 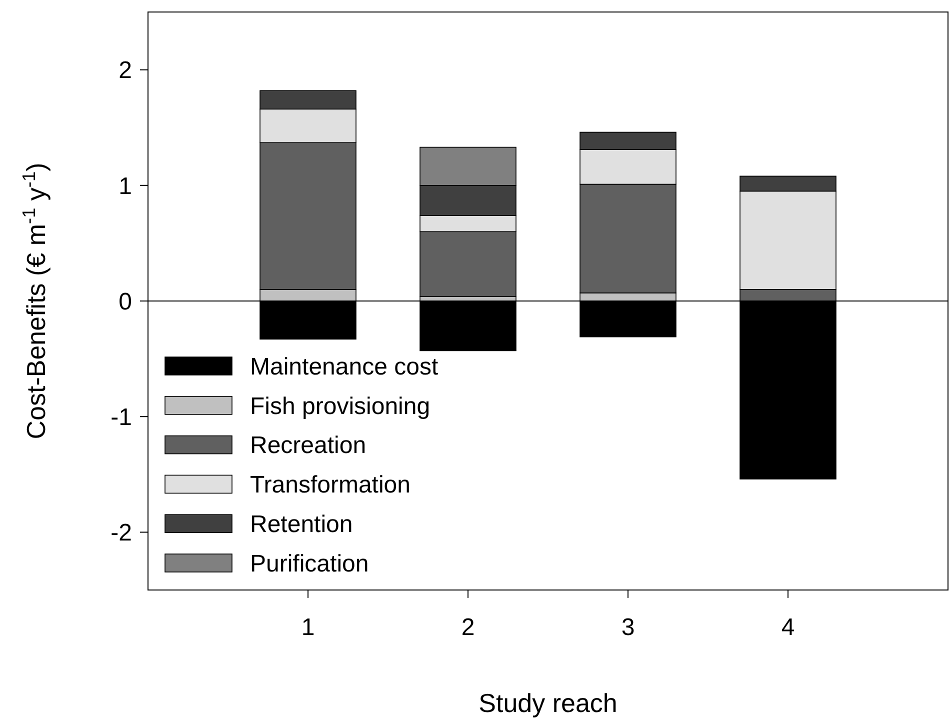 I want to click on legend-label: Maintenance cost, so click(x=344, y=366).